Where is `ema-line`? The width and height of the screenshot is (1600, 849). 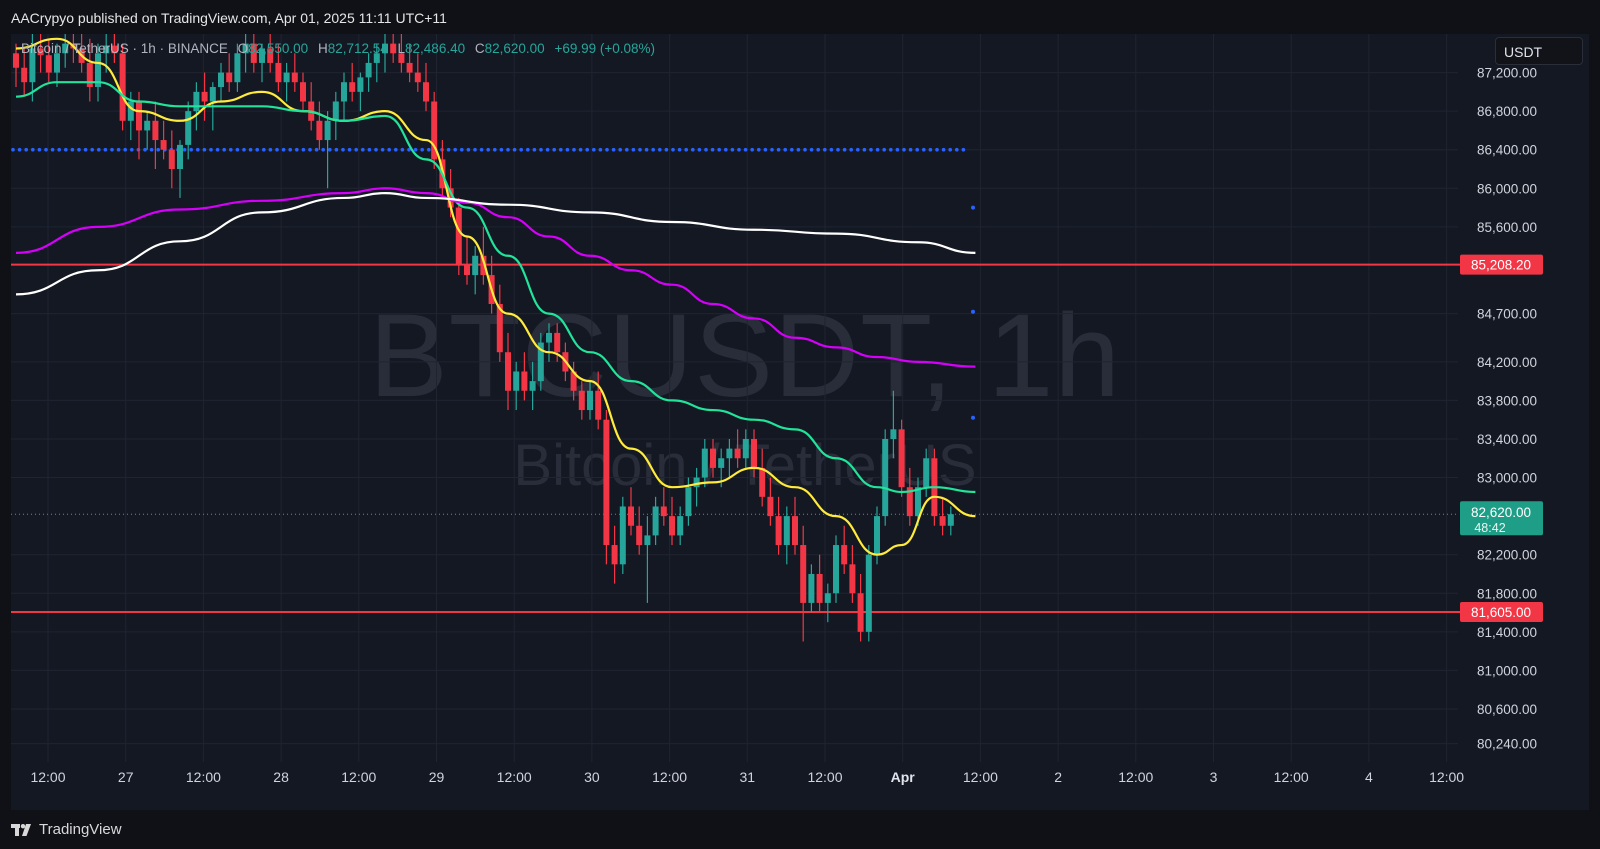
ema-line is located at coordinates (495, 243).